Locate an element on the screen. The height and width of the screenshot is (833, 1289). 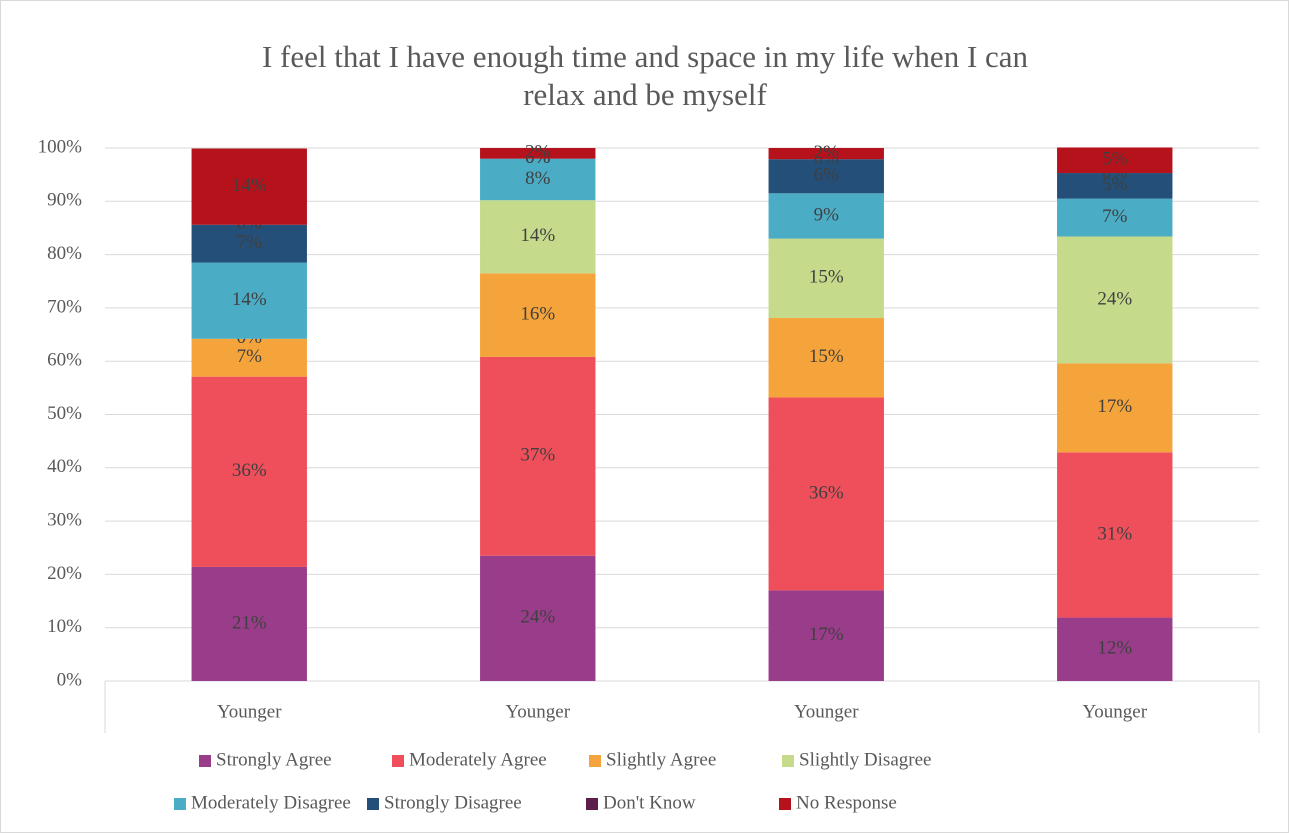
y-tick-label: 10% is located at coordinates (64, 626).